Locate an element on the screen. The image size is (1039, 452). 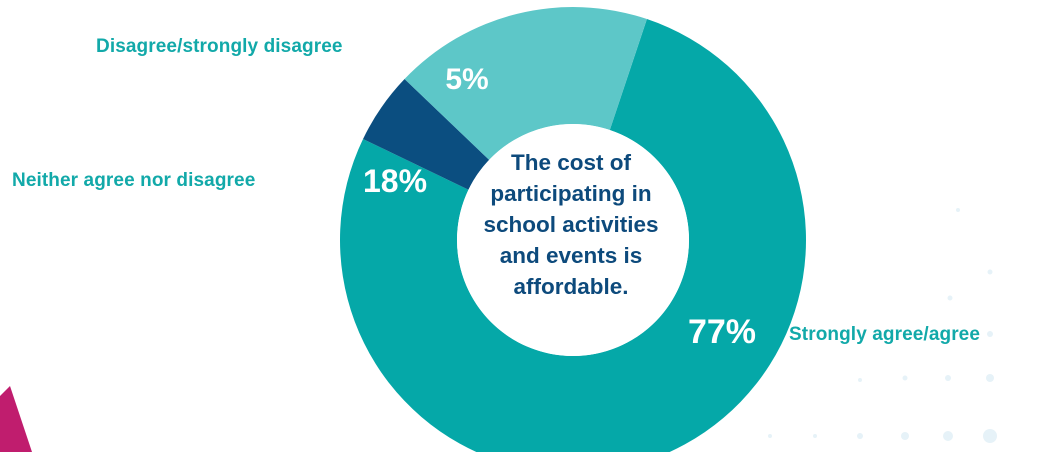
value-label-agree: 77% is located at coordinates (722, 332).